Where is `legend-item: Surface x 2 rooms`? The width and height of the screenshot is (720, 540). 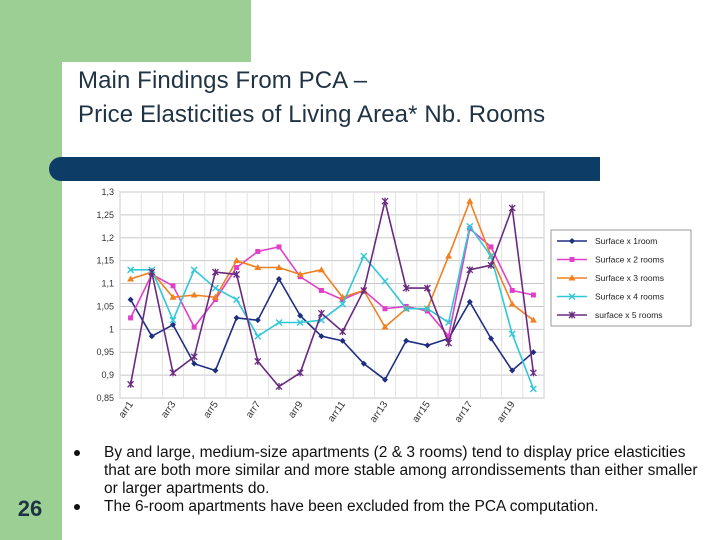
legend-item: Surface x 2 rooms is located at coordinates (610, 260).